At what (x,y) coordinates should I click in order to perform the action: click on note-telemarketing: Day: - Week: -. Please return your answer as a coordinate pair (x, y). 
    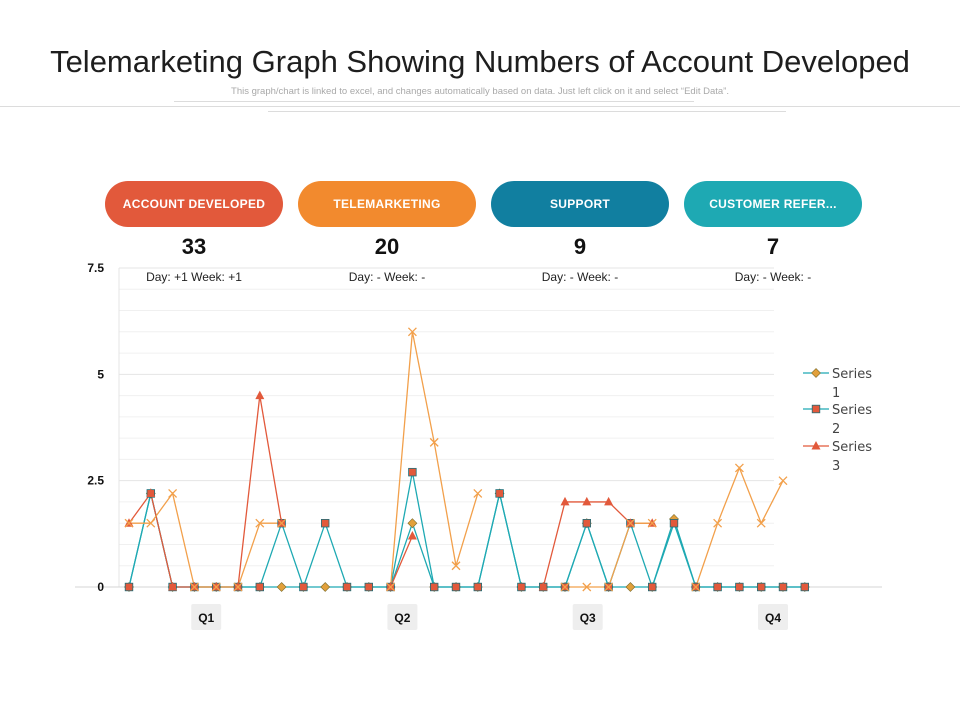
    Looking at the image, I should click on (387, 277).